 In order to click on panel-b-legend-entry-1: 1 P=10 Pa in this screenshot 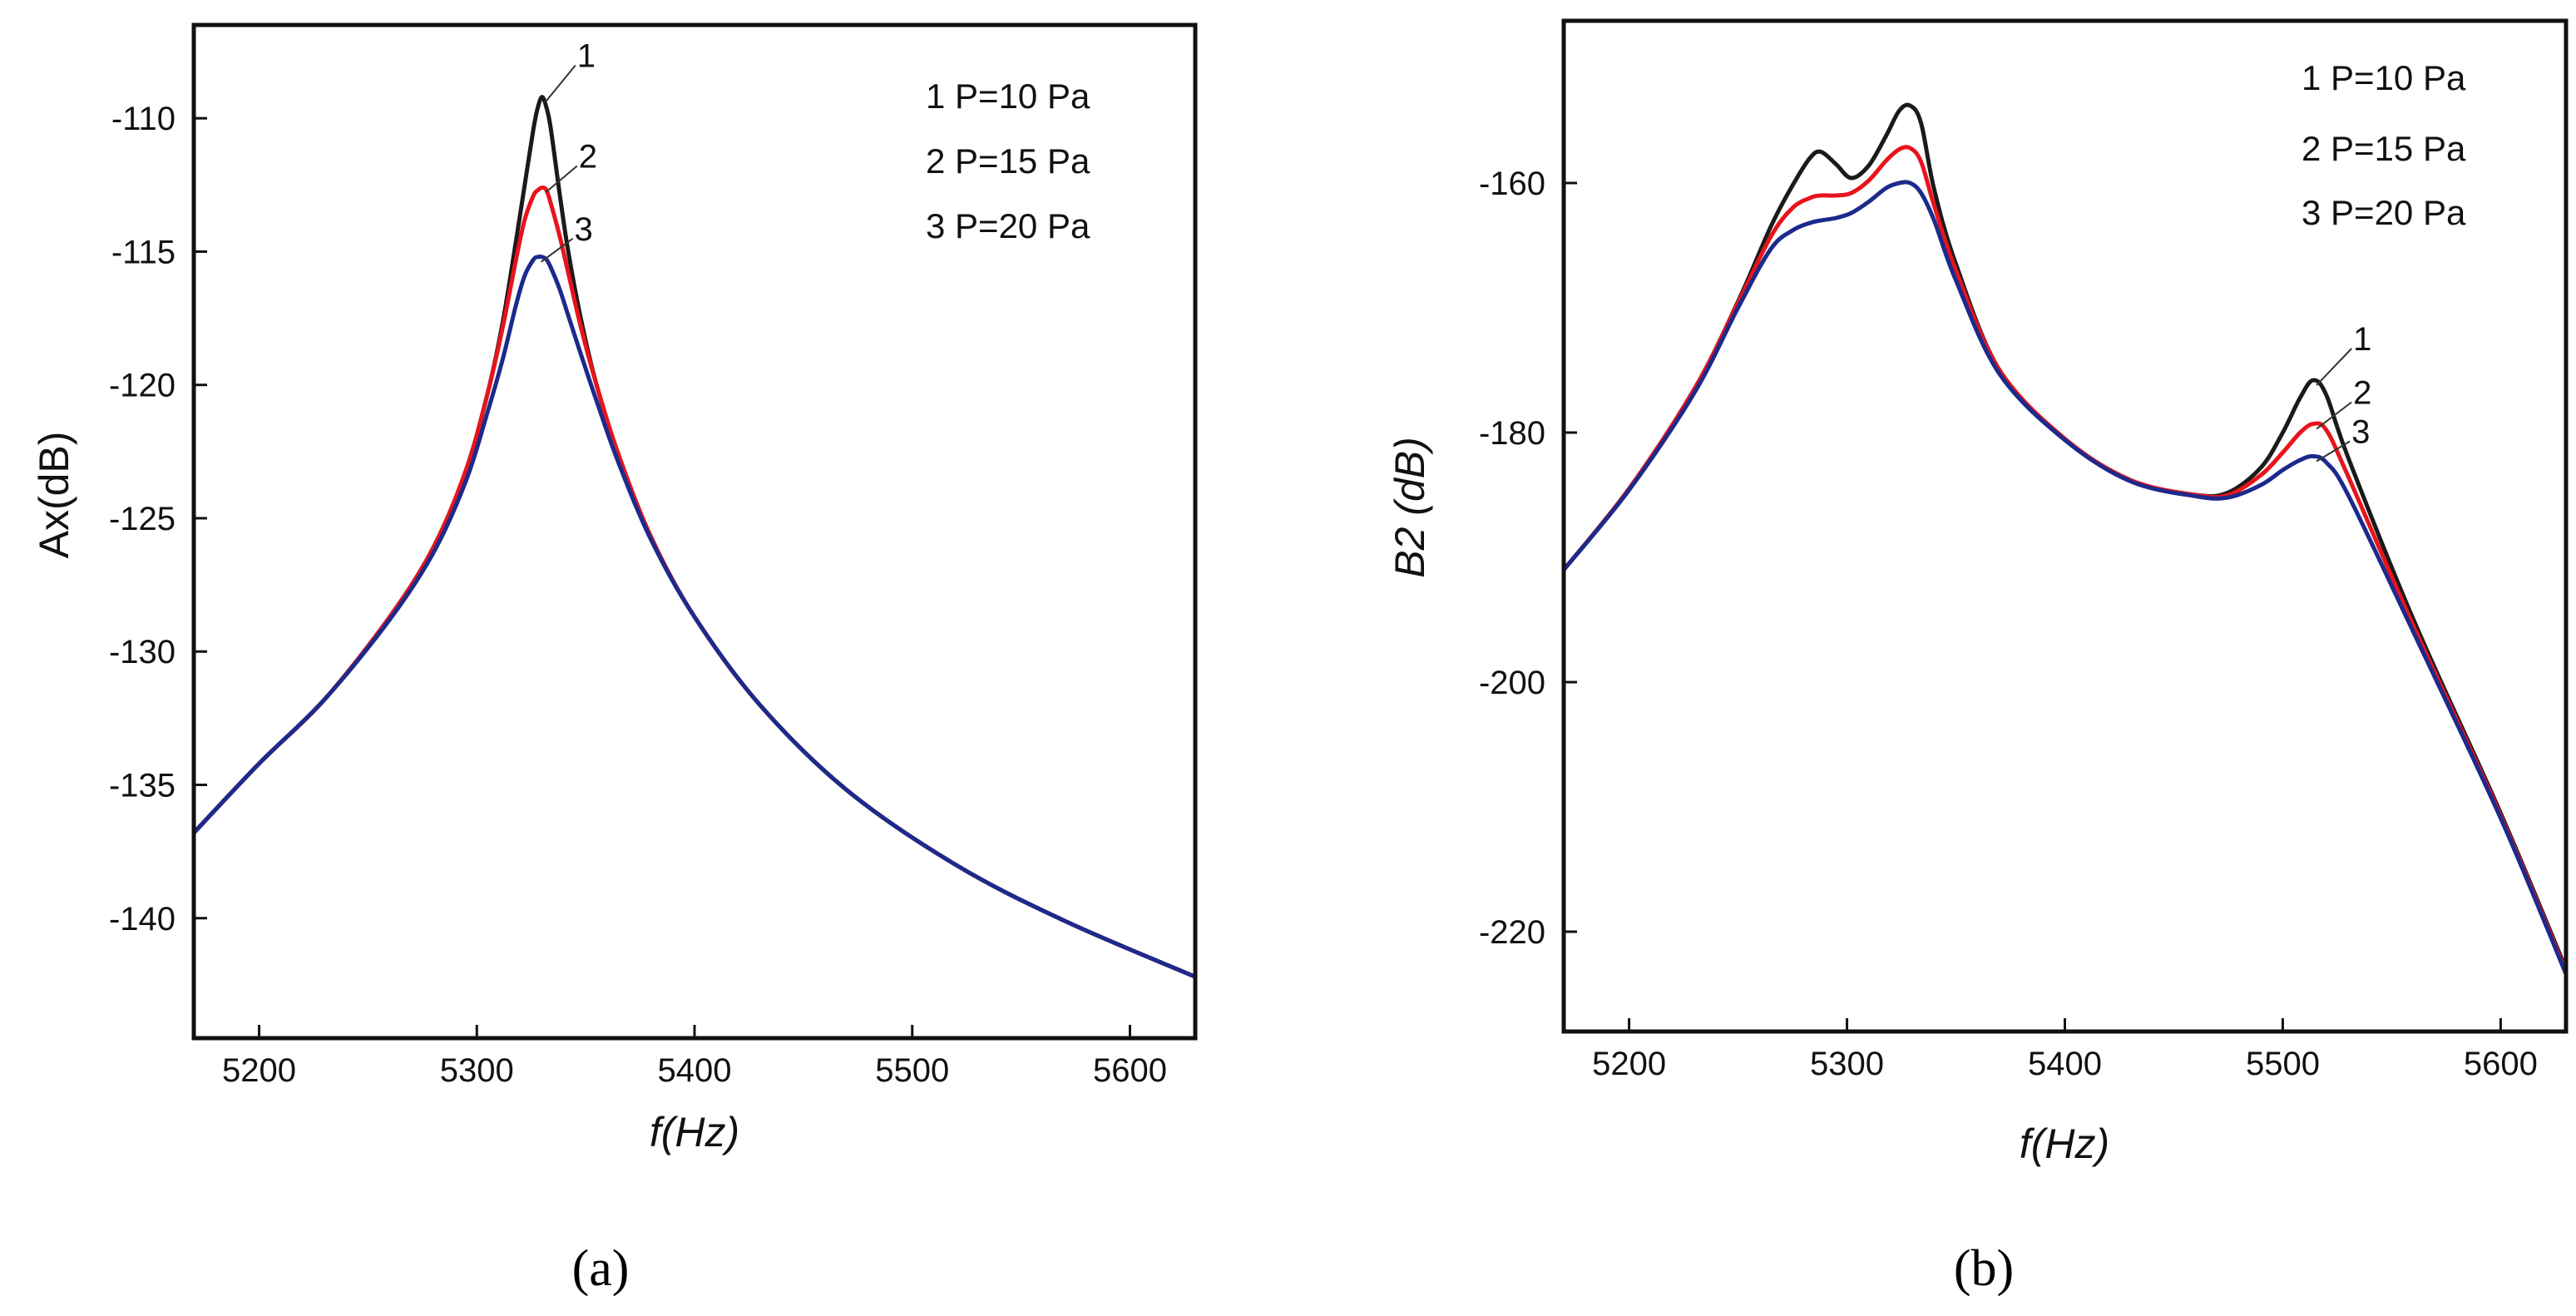, I will do `click(2384, 77)`.